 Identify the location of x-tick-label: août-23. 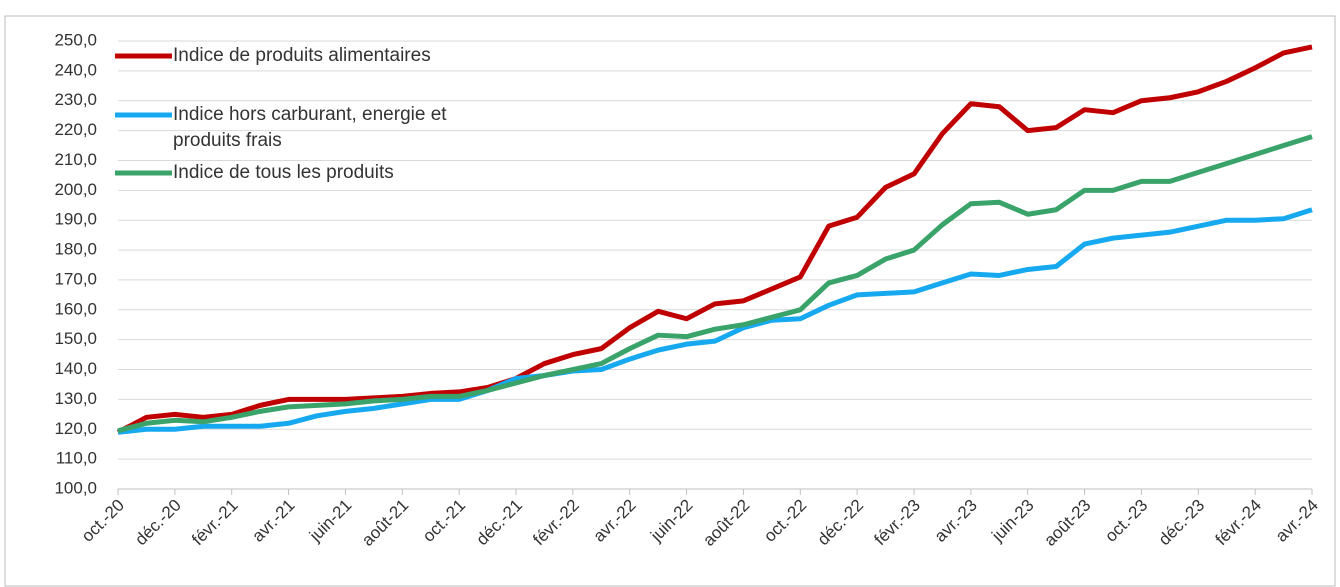
(1067, 523).